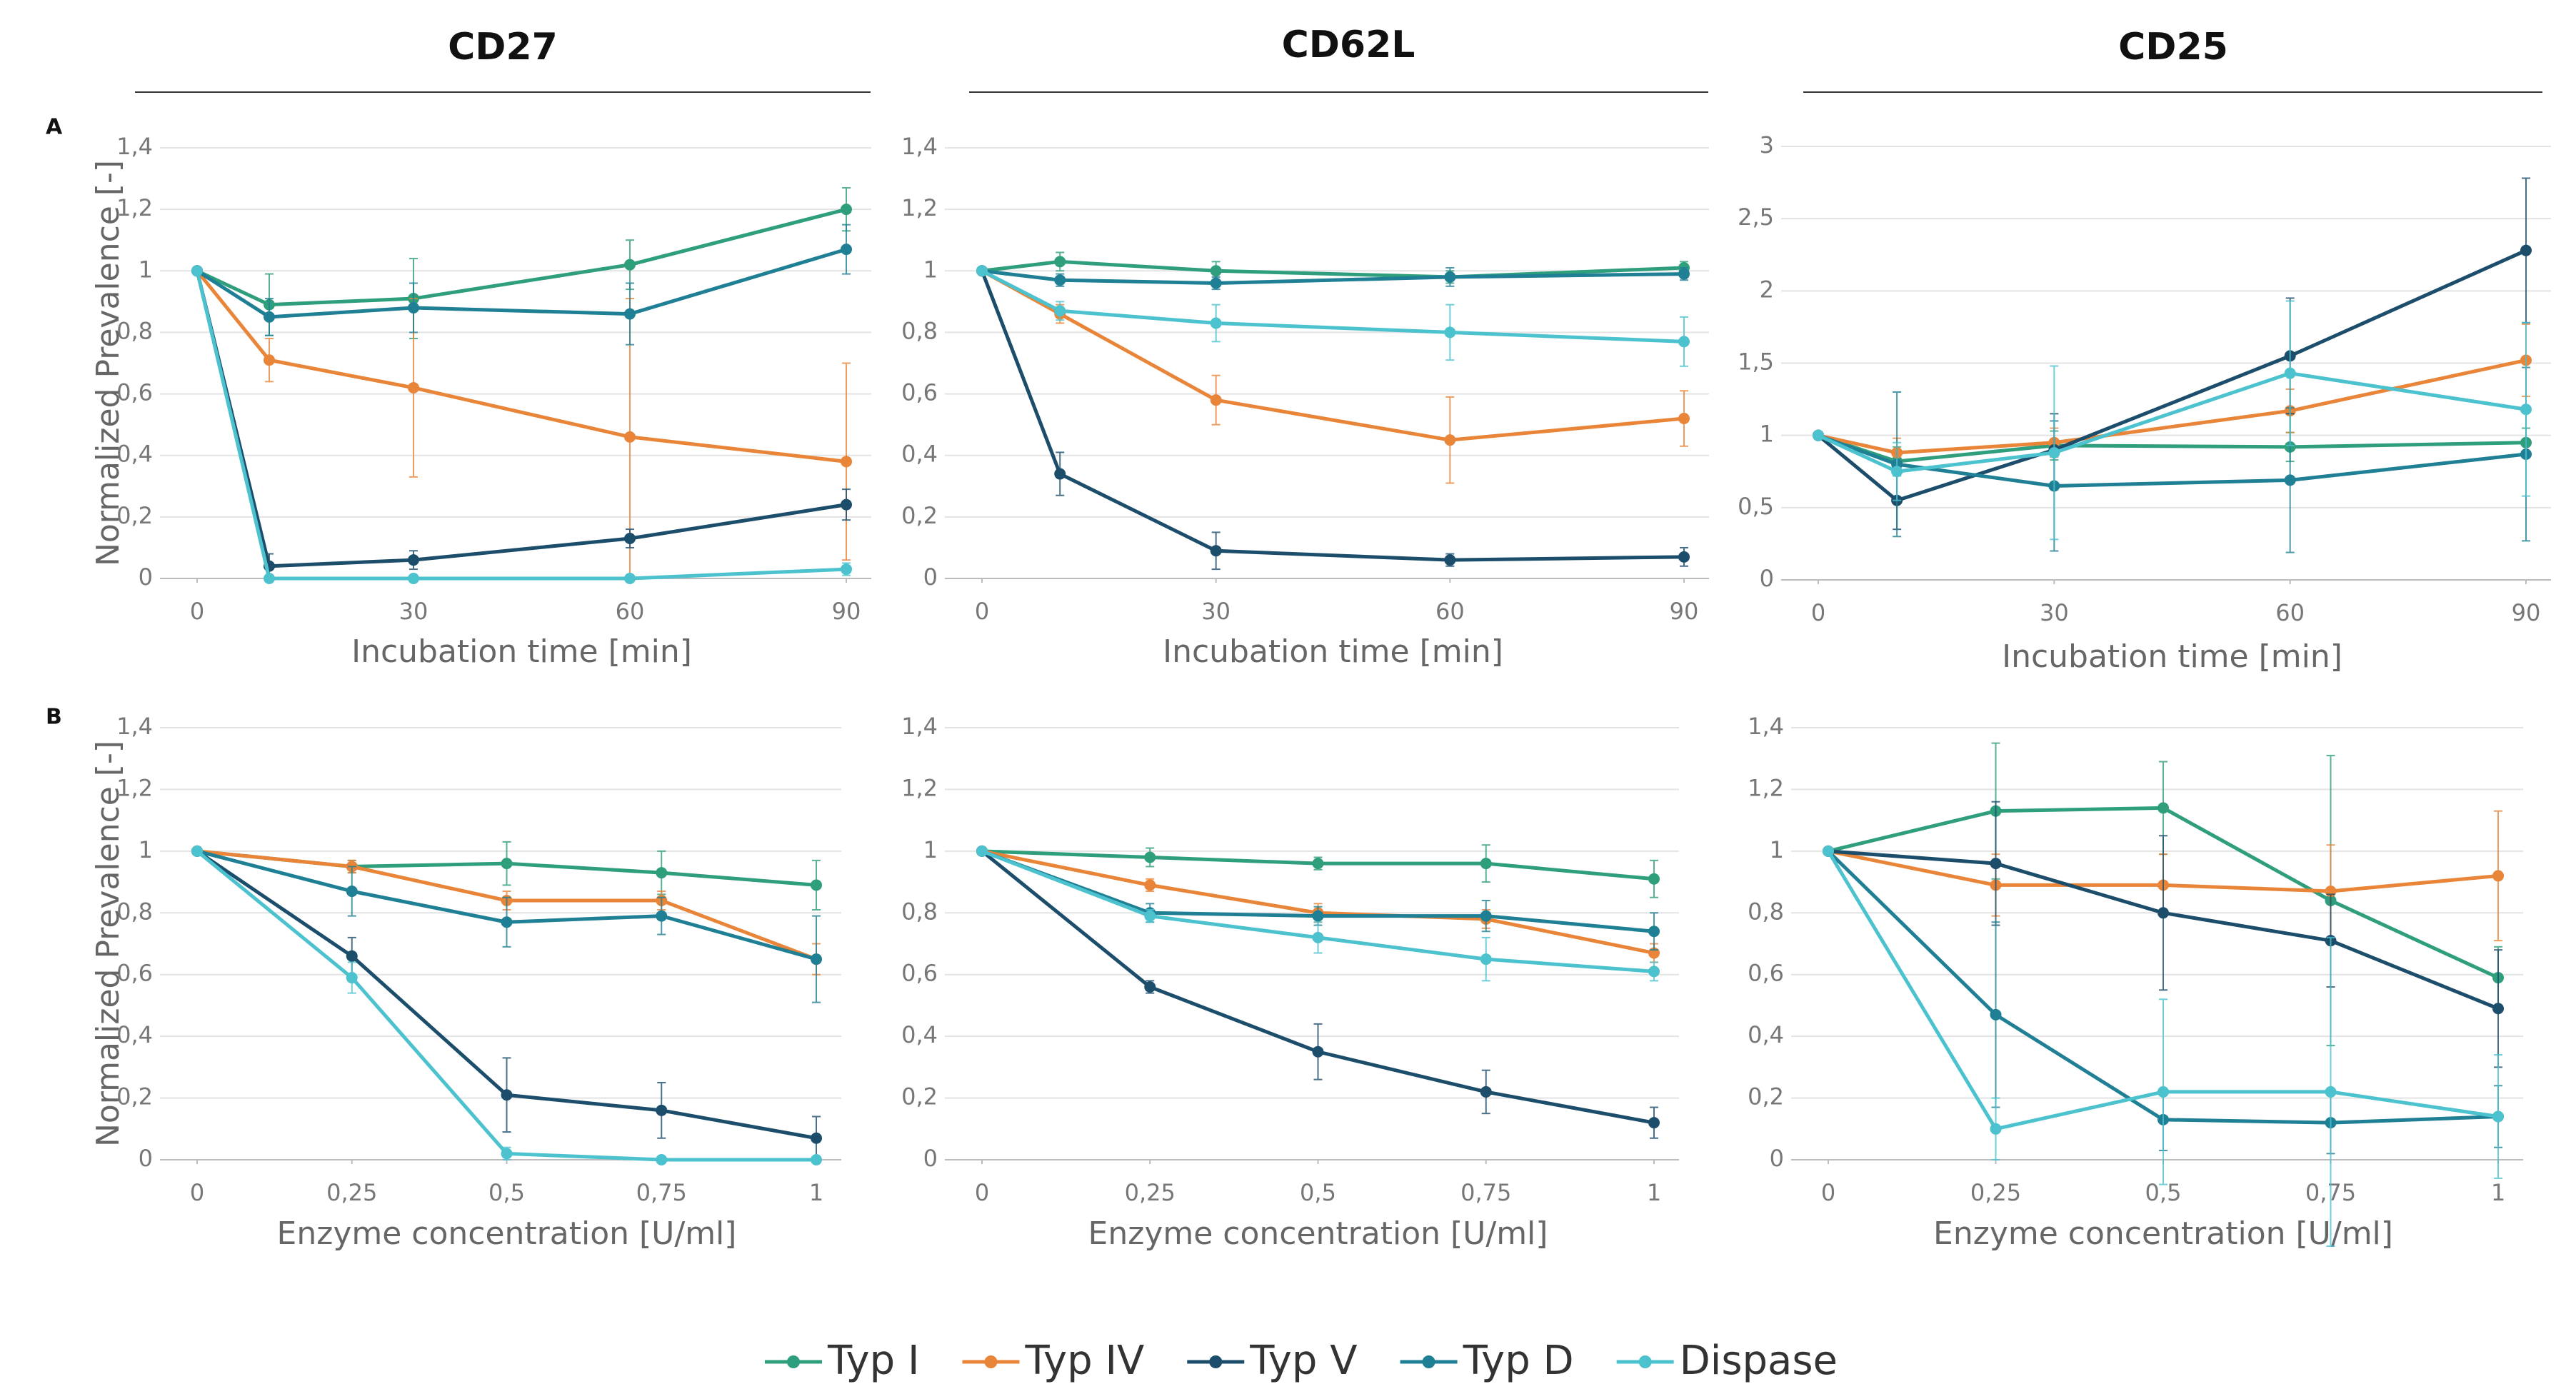 The height and width of the screenshot is (1389, 2576). What do you see at coordinates (506, 1192) in the screenshot?
I see `x-tick-label: 0,5` at bounding box center [506, 1192].